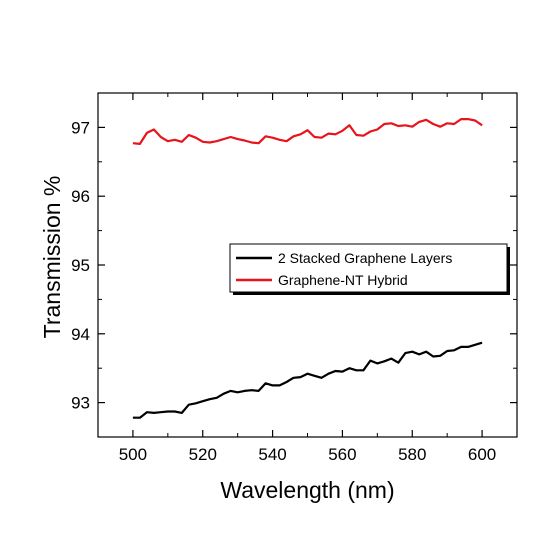  What do you see at coordinates (80, 196) in the screenshot?
I see `y-tick-label: 96` at bounding box center [80, 196].